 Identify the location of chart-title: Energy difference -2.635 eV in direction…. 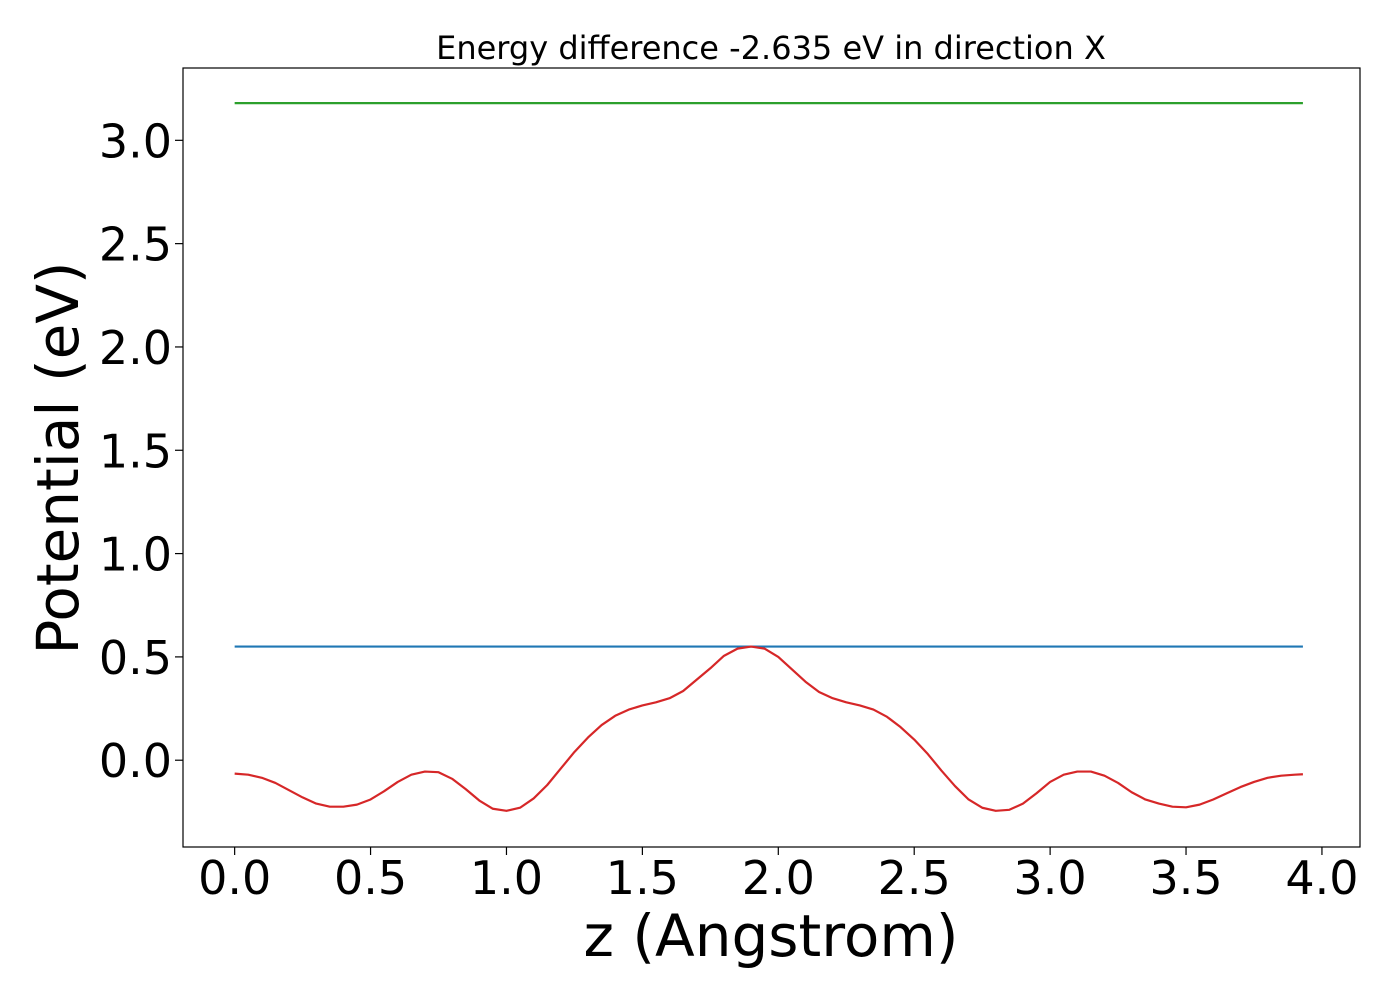
(771, 48).